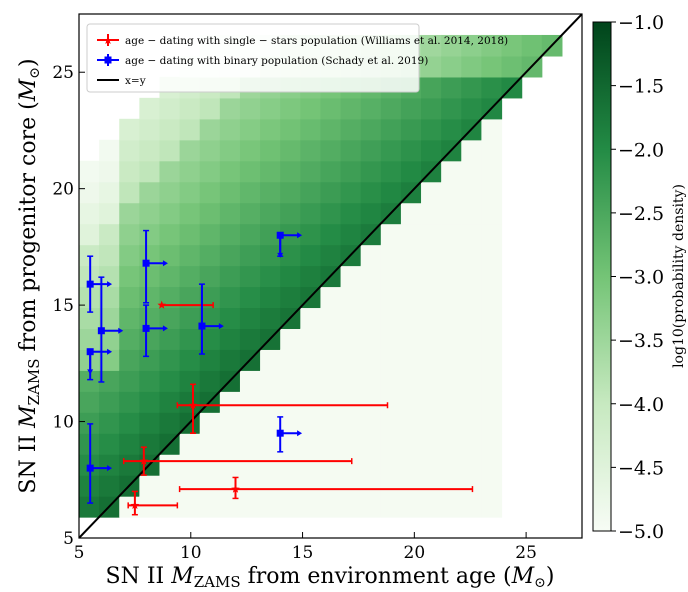  What do you see at coordinates (79, 553) in the screenshot?
I see `x-tick-label: 5` at bounding box center [79, 553].